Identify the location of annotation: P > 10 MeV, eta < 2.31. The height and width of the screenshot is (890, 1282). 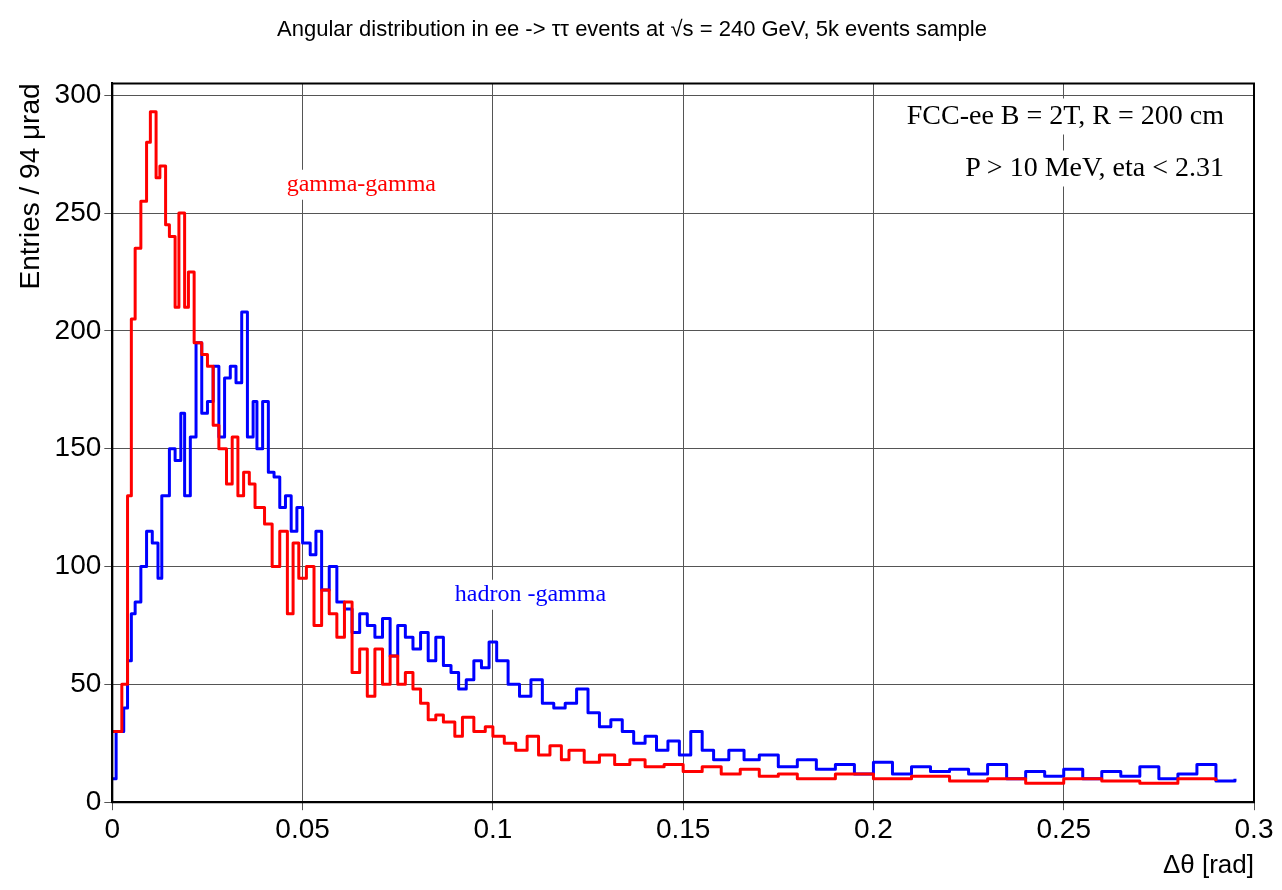
(1094, 166).